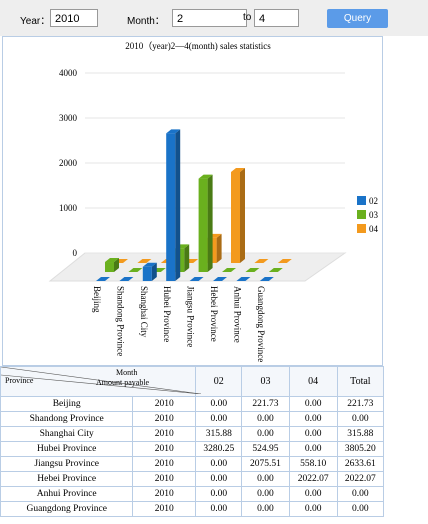  What do you see at coordinates (237, 314) in the screenshot?
I see `x-tick-label: Anhui Province` at bounding box center [237, 314].